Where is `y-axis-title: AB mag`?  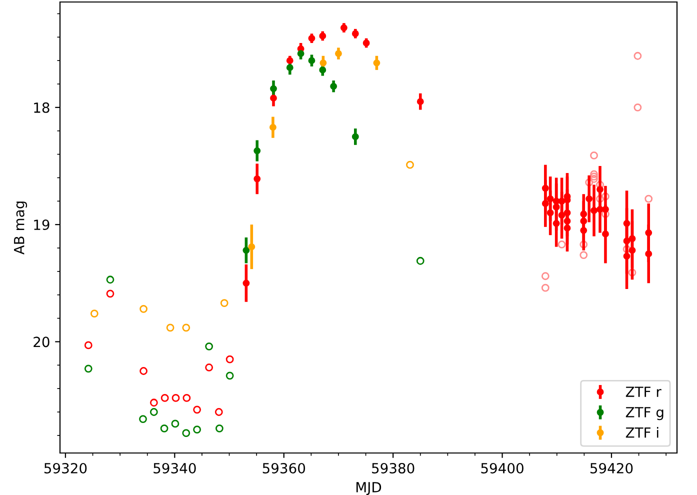
y-axis-title: AB mag is located at coordinates (21, 228).